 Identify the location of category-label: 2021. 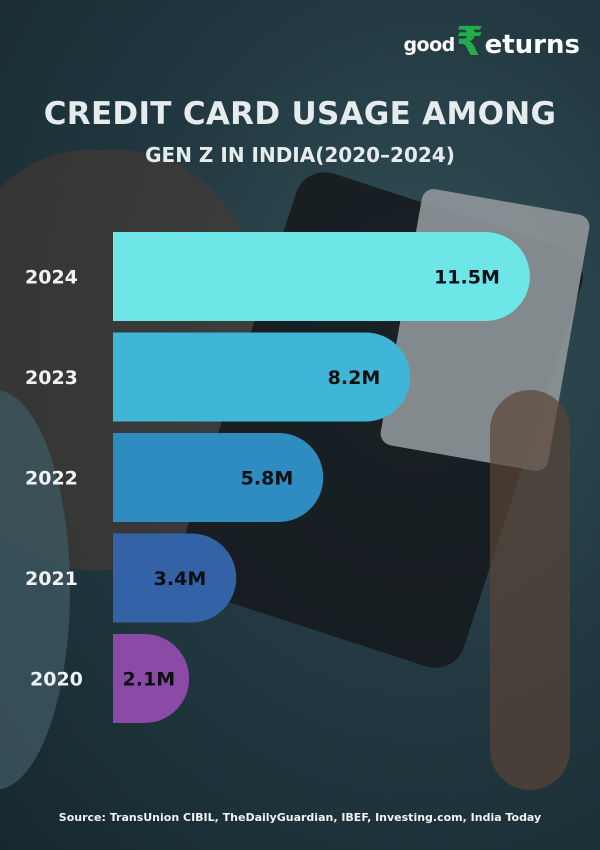
(51, 579).